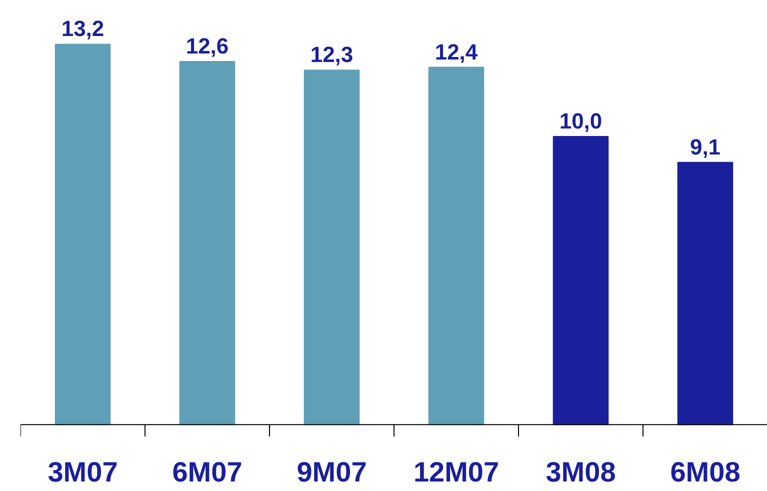 The height and width of the screenshot is (491, 767). Describe the element at coordinates (456, 51) in the screenshot. I see `data-label: 12,4` at that location.